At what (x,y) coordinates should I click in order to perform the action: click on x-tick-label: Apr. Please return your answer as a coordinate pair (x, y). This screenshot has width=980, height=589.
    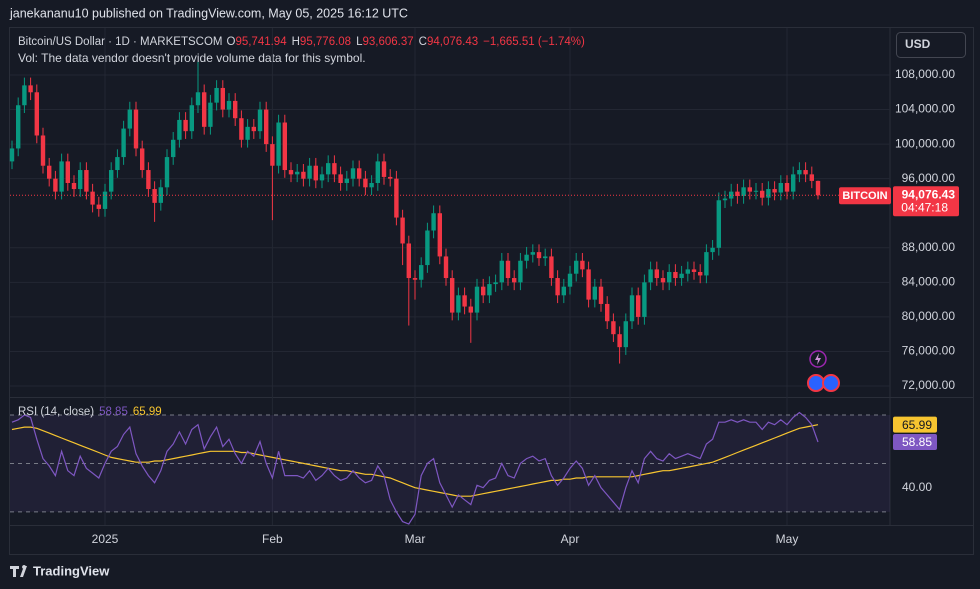
    Looking at the image, I should click on (570, 539).